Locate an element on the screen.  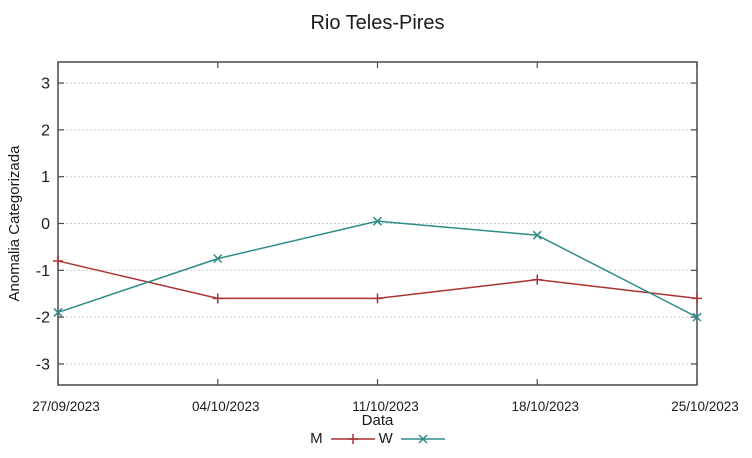
legend-entry-W: W is located at coordinates (412, 438).